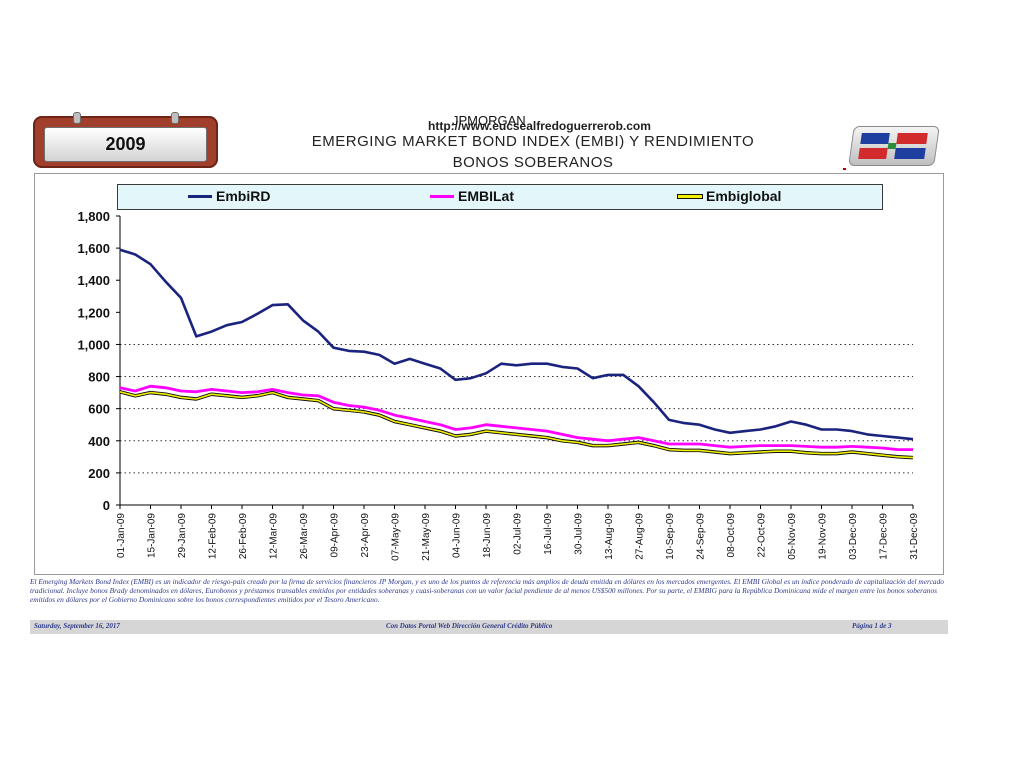 This screenshot has height=768, width=1024. Describe the element at coordinates (125, 144) in the screenshot. I see `year-label: 2009` at that location.